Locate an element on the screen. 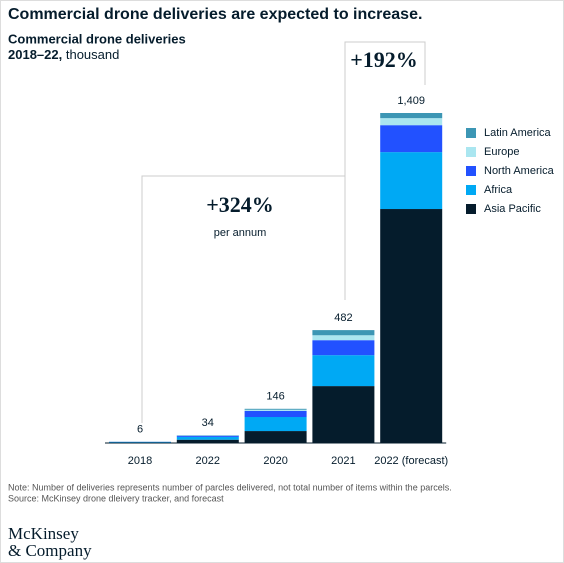  subtitle-period: 2018–22, is located at coordinates (35, 54).